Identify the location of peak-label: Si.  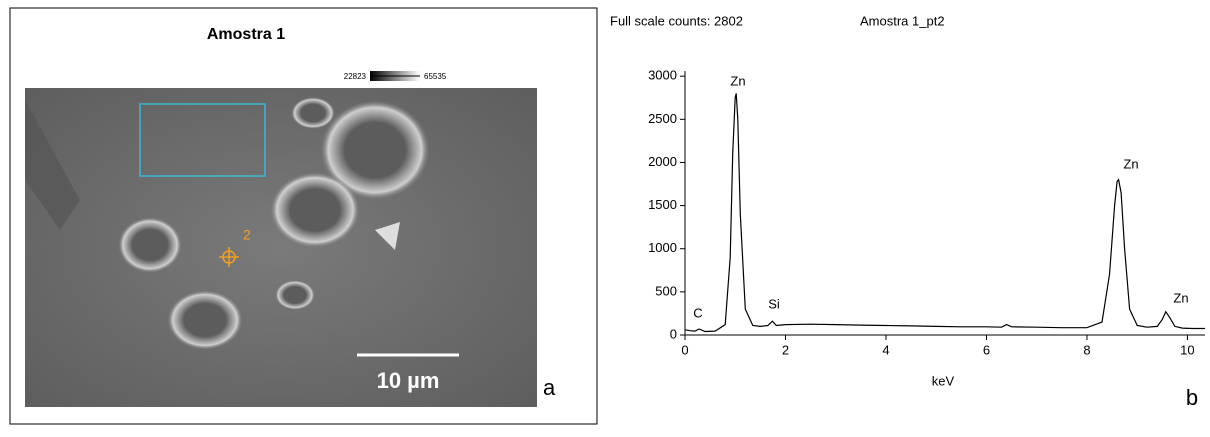
(774, 303).